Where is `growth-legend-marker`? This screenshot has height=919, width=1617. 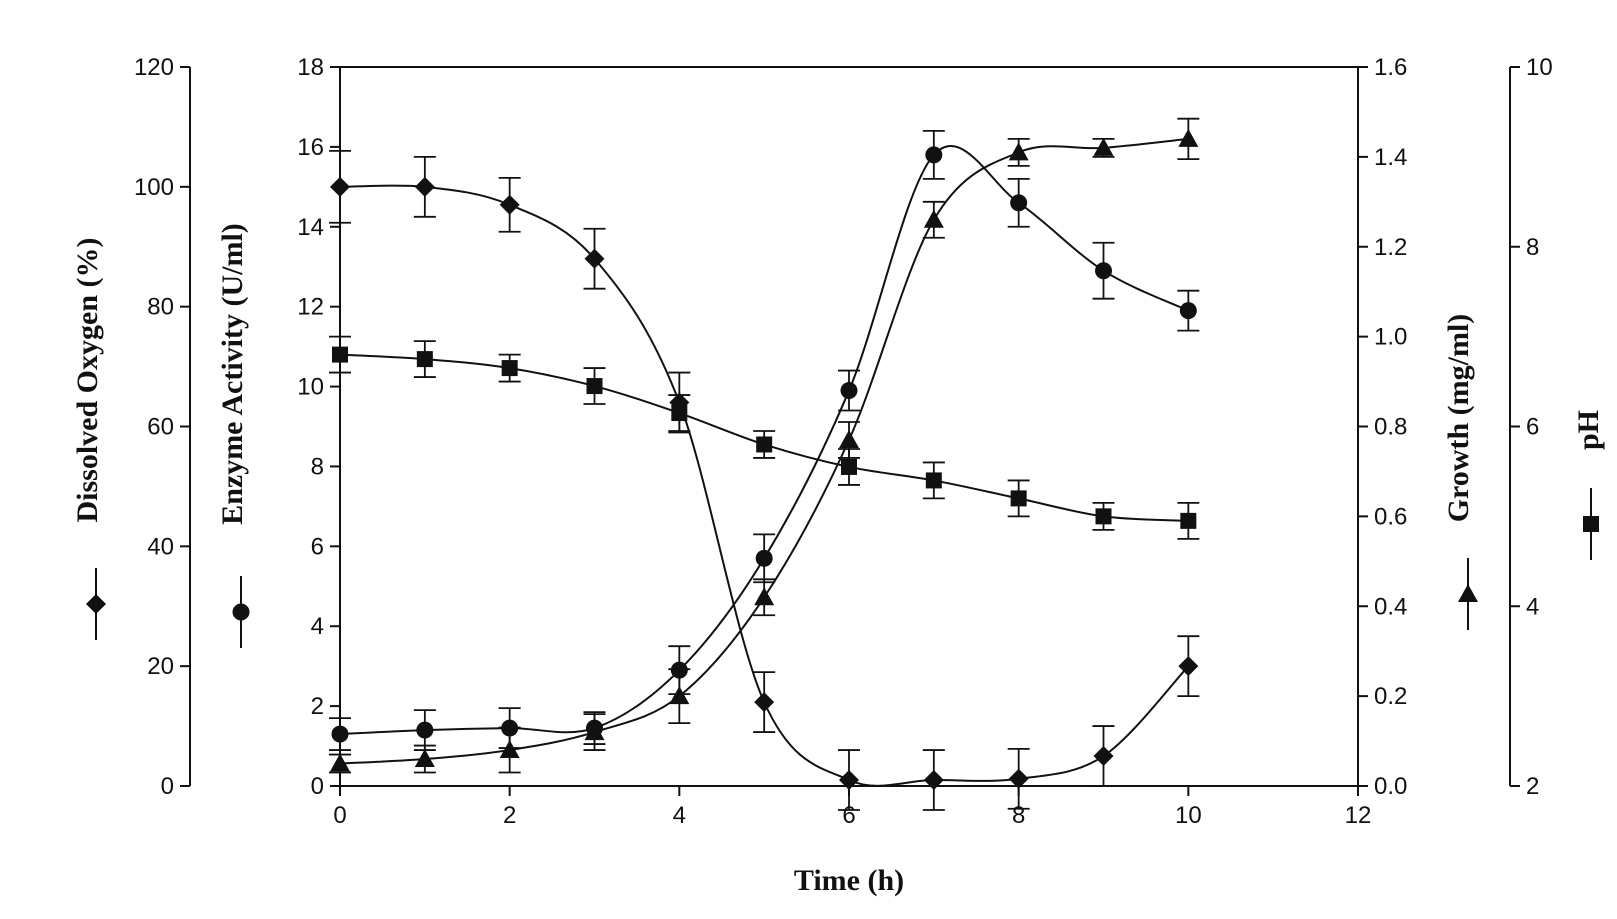
growth-legend-marker is located at coordinates (1468, 593).